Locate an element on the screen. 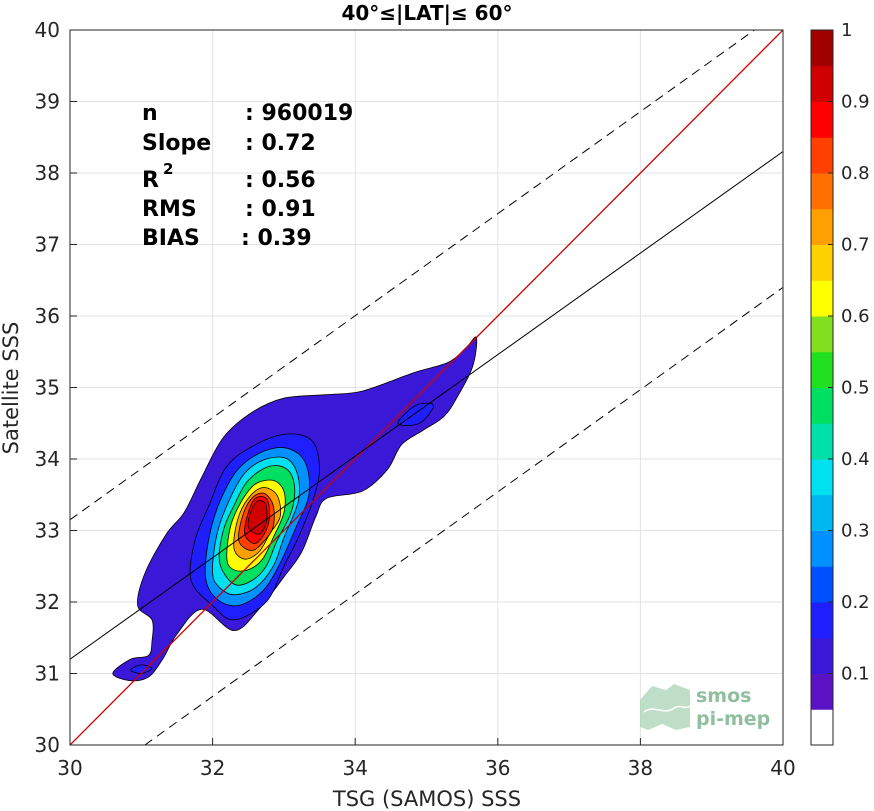 The width and height of the screenshot is (874, 811). stat-rms-label: RMS is located at coordinates (169, 209).